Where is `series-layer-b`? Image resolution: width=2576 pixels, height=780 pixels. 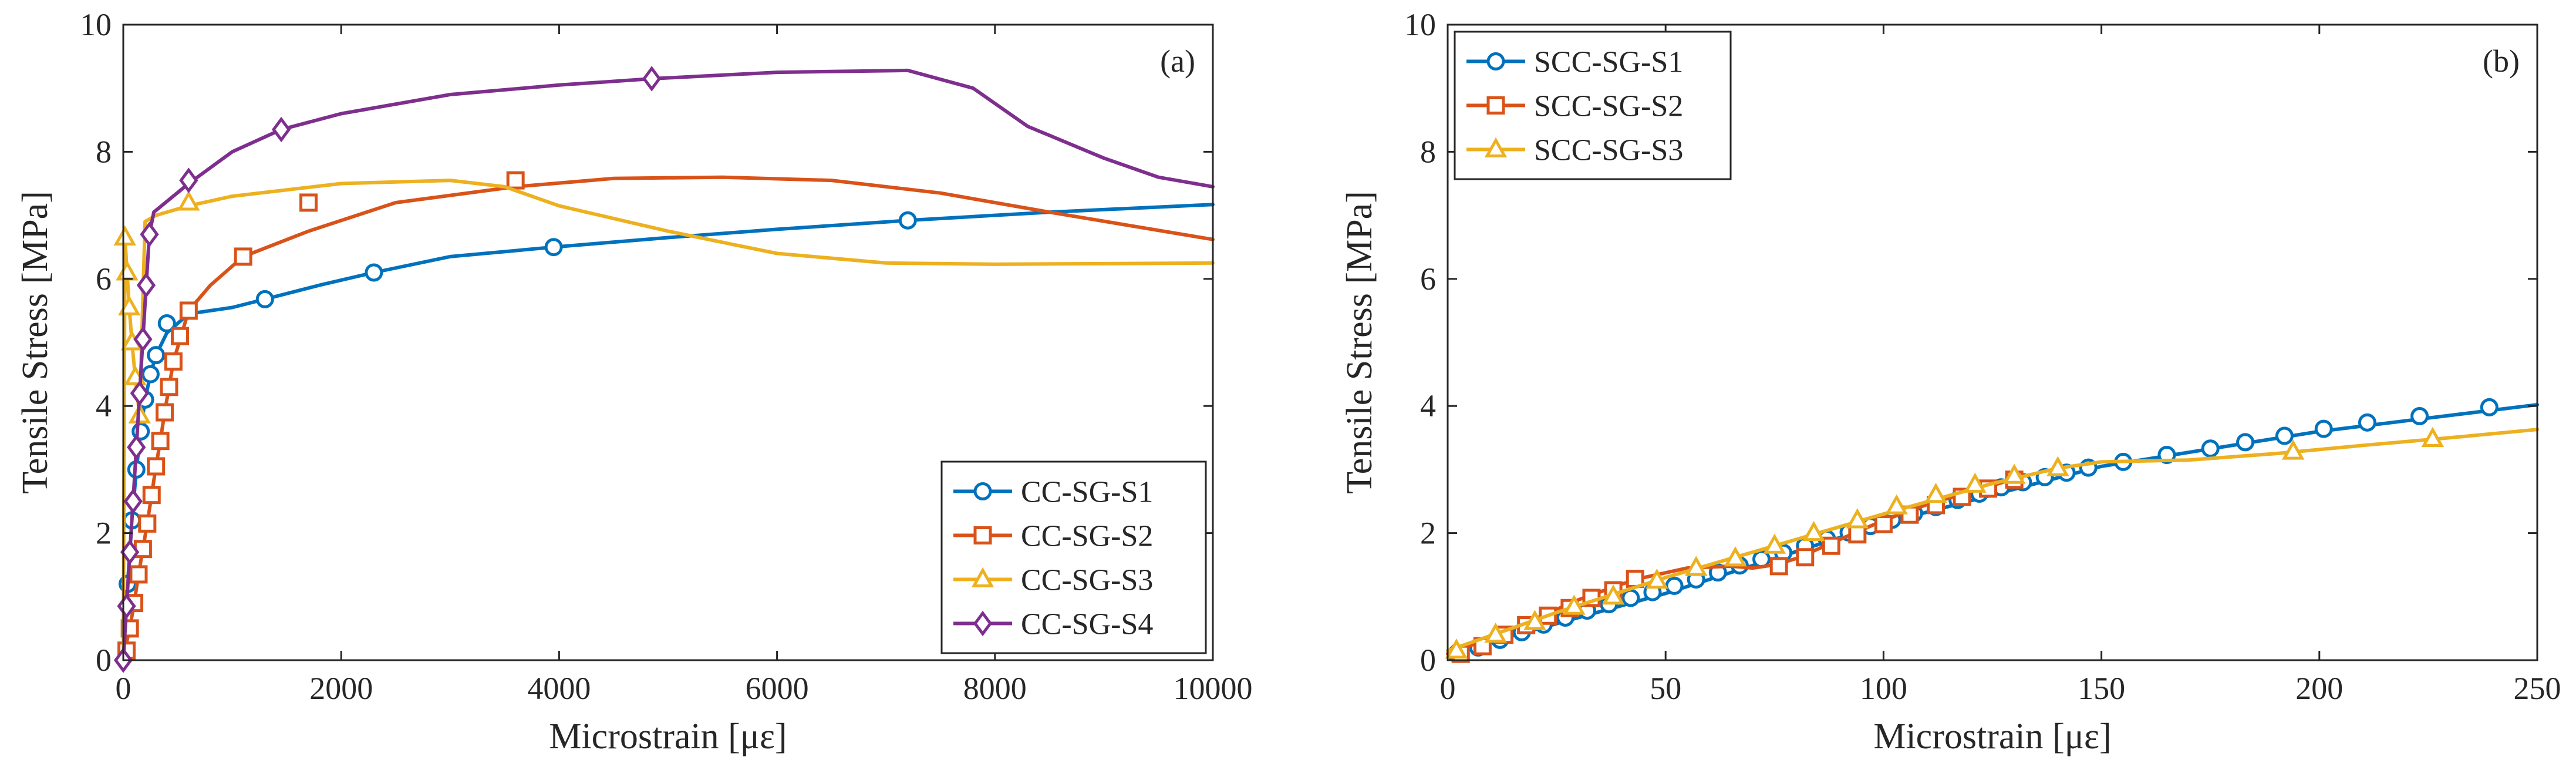
series-layer-b is located at coordinates (1992, 530).